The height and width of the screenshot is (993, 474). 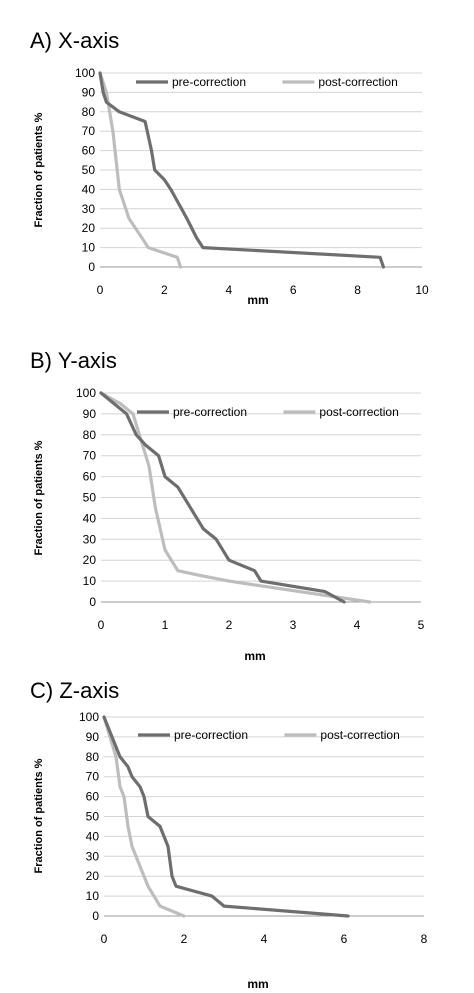 What do you see at coordinates (422, 290) in the screenshot?
I see `x-tick-label: 10` at bounding box center [422, 290].